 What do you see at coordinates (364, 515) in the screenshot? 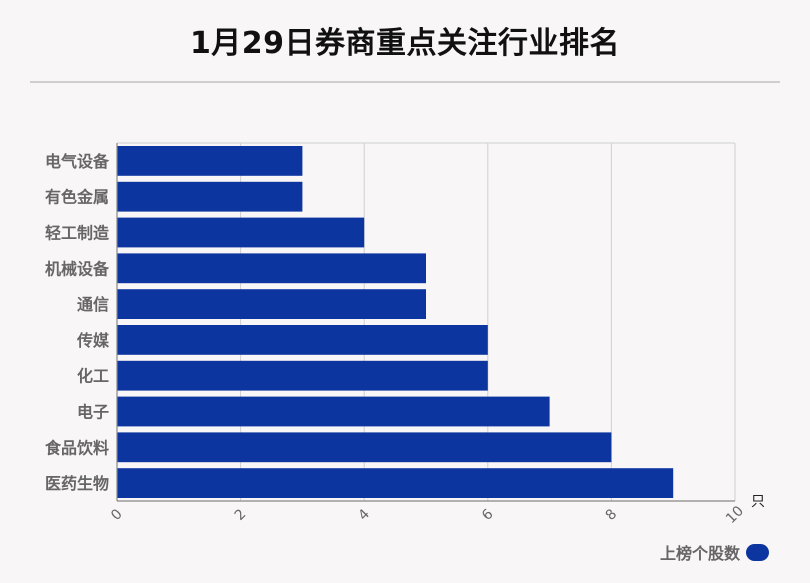
I see `x-tick-label: 4` at bounding box center [364, 515].